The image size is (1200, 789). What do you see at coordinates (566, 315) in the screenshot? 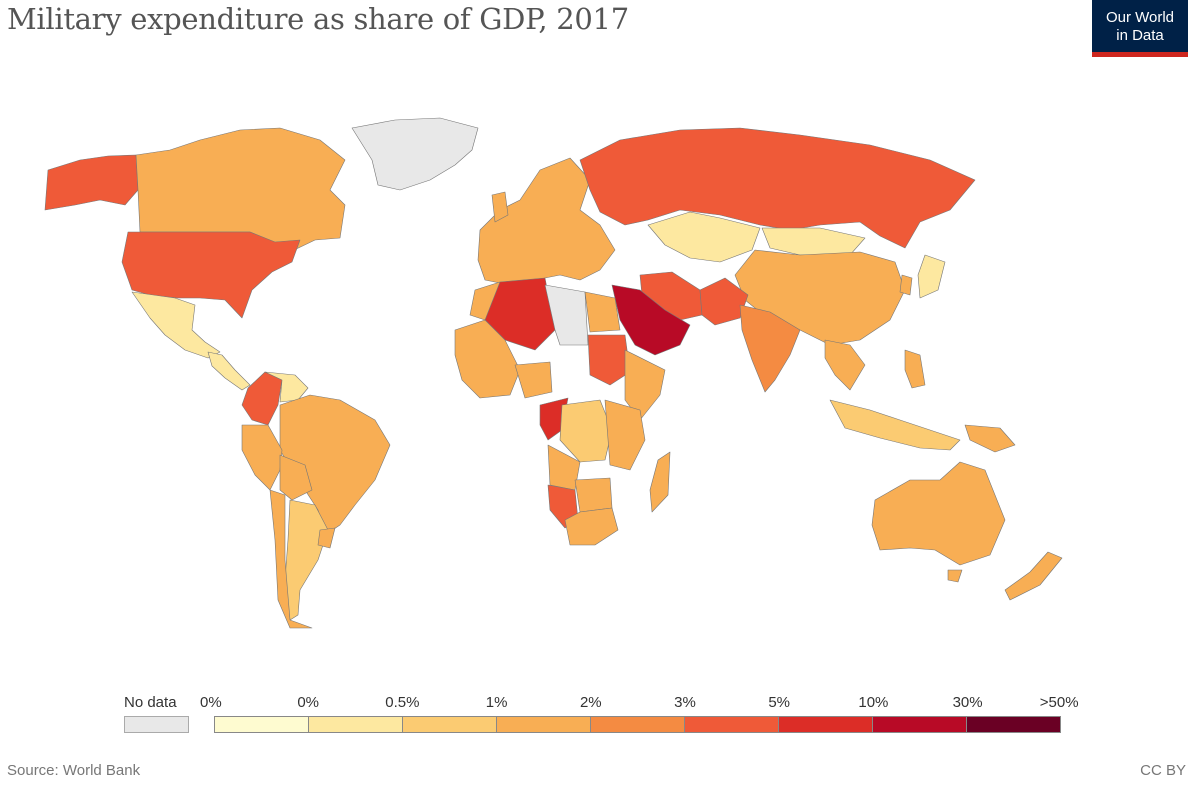
I see `region-libya` at bounding box center [566, 315].